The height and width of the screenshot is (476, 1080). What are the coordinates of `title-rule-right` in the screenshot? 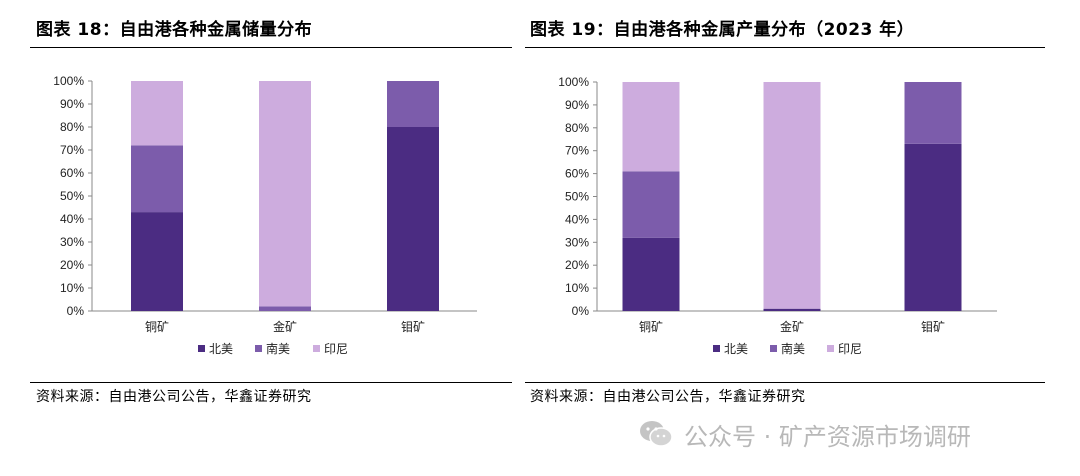 It's located at (785, 47).